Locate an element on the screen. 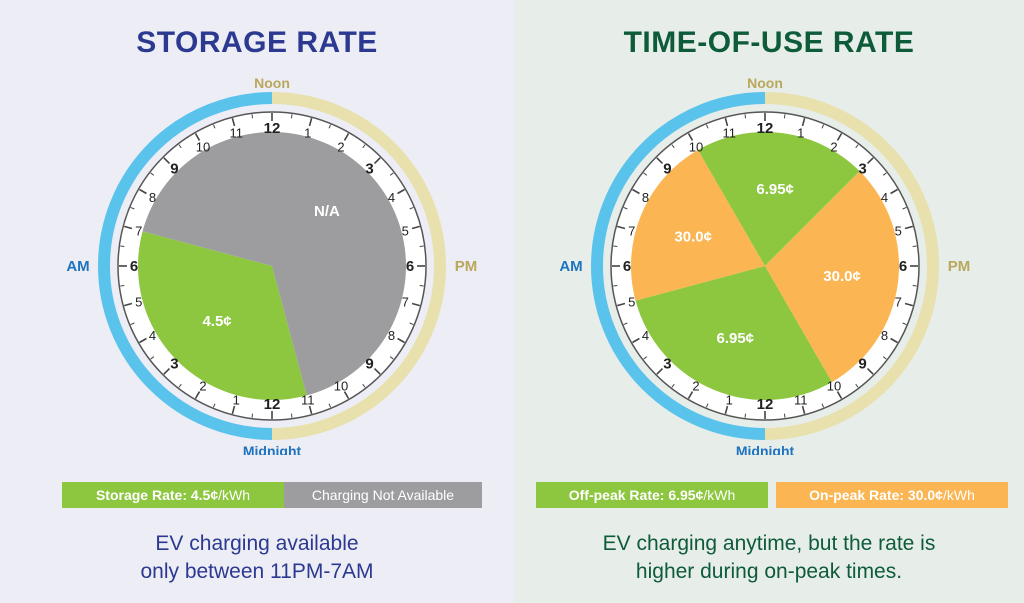  hour-number: 7 is located at coordinates (405, 302).